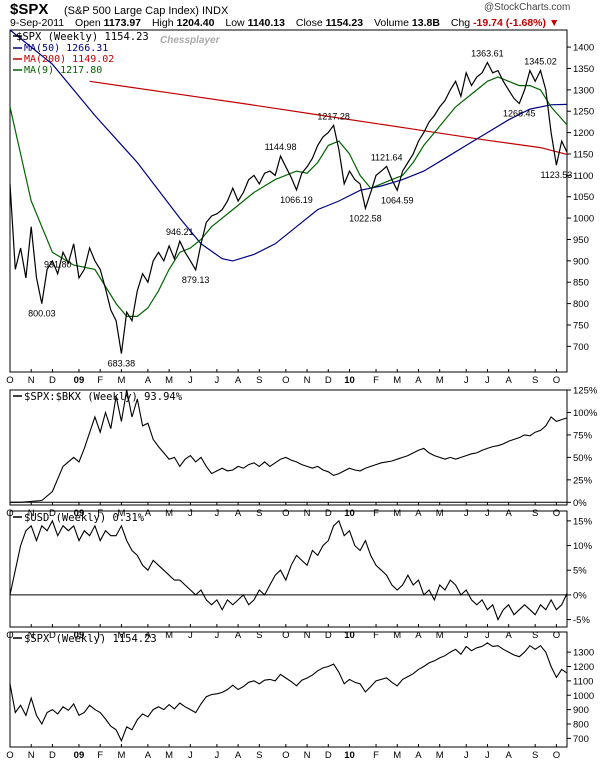 The height and width of the screenshot is (768, 608). What do you see at coordinates (63, 70) in the screenshot?
I see `legend-entry-ma9: MA(9) 1217.80` at bounding box center [63, 70].